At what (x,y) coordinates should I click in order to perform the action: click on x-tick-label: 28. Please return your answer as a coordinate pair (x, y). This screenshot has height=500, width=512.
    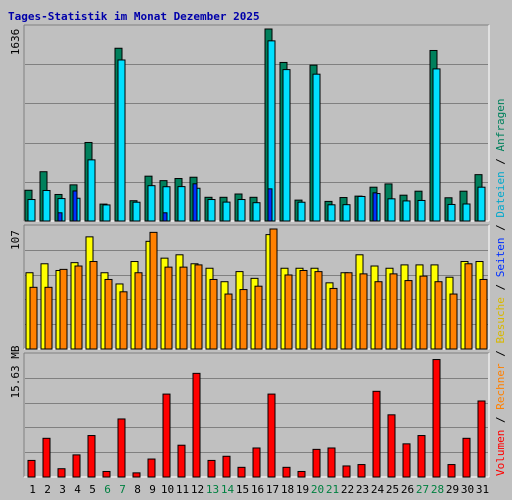
    Looking at the image, I should click on (437, 489).